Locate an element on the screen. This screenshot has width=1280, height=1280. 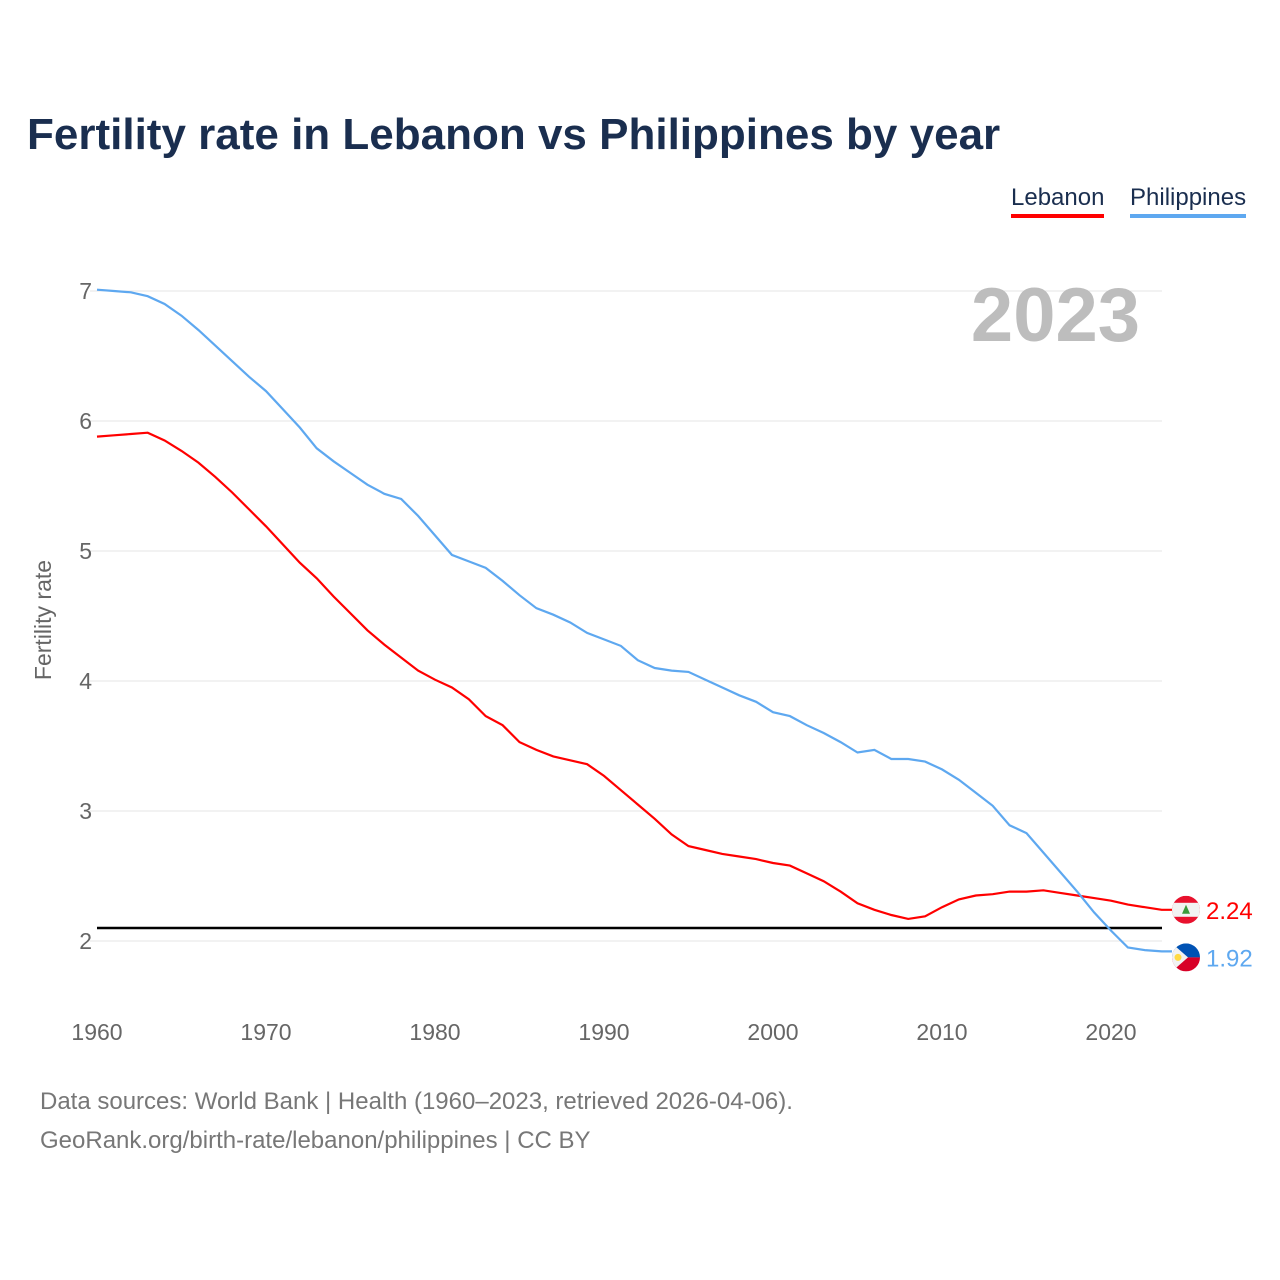
y-axis-label: Fertility rate is located at coordinates (43, 620).